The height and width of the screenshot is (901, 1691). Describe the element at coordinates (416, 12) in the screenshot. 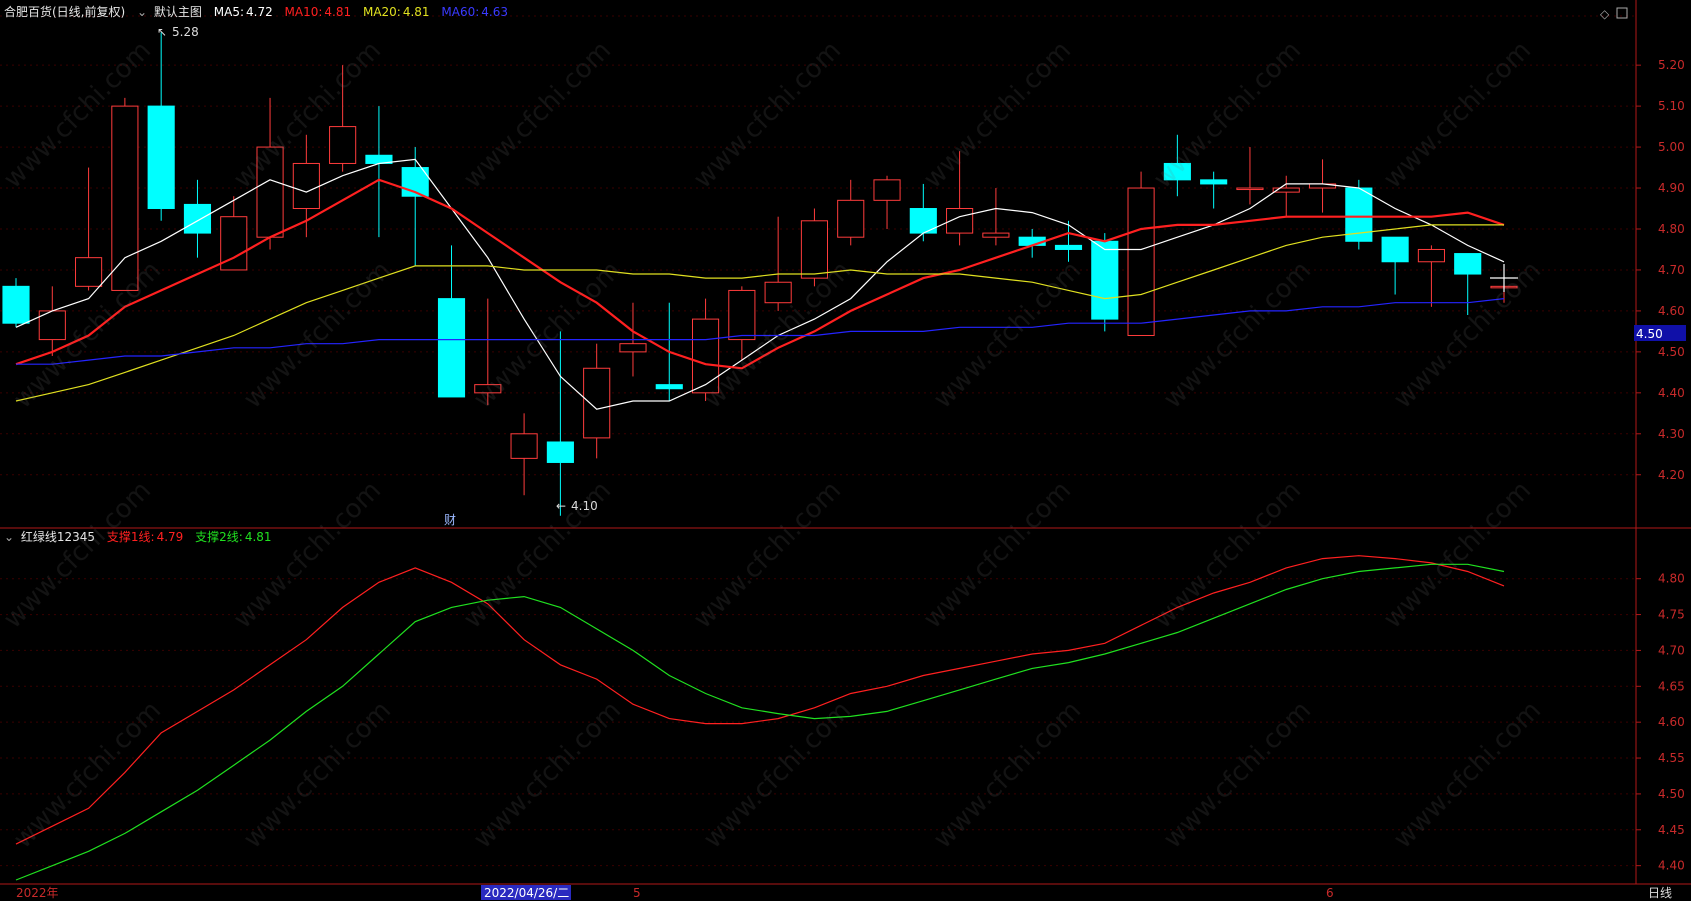

I see `ma20-value: 4.81` at that location.